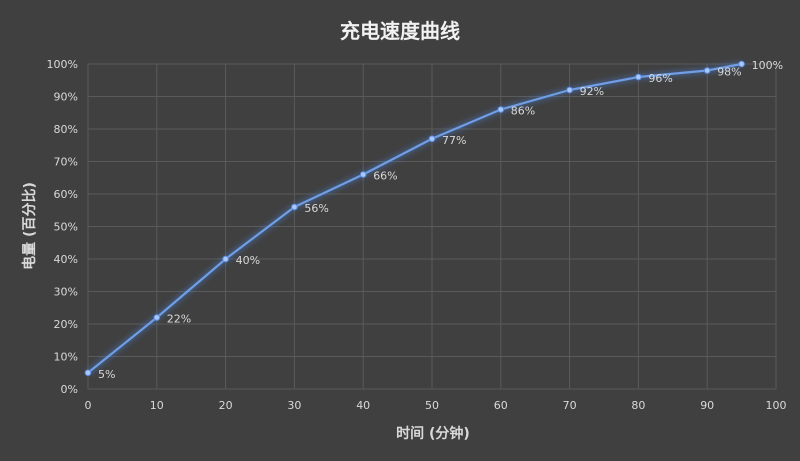 The image size is (800, 461). I want to click on data-label: 5%, so click(106, 374).